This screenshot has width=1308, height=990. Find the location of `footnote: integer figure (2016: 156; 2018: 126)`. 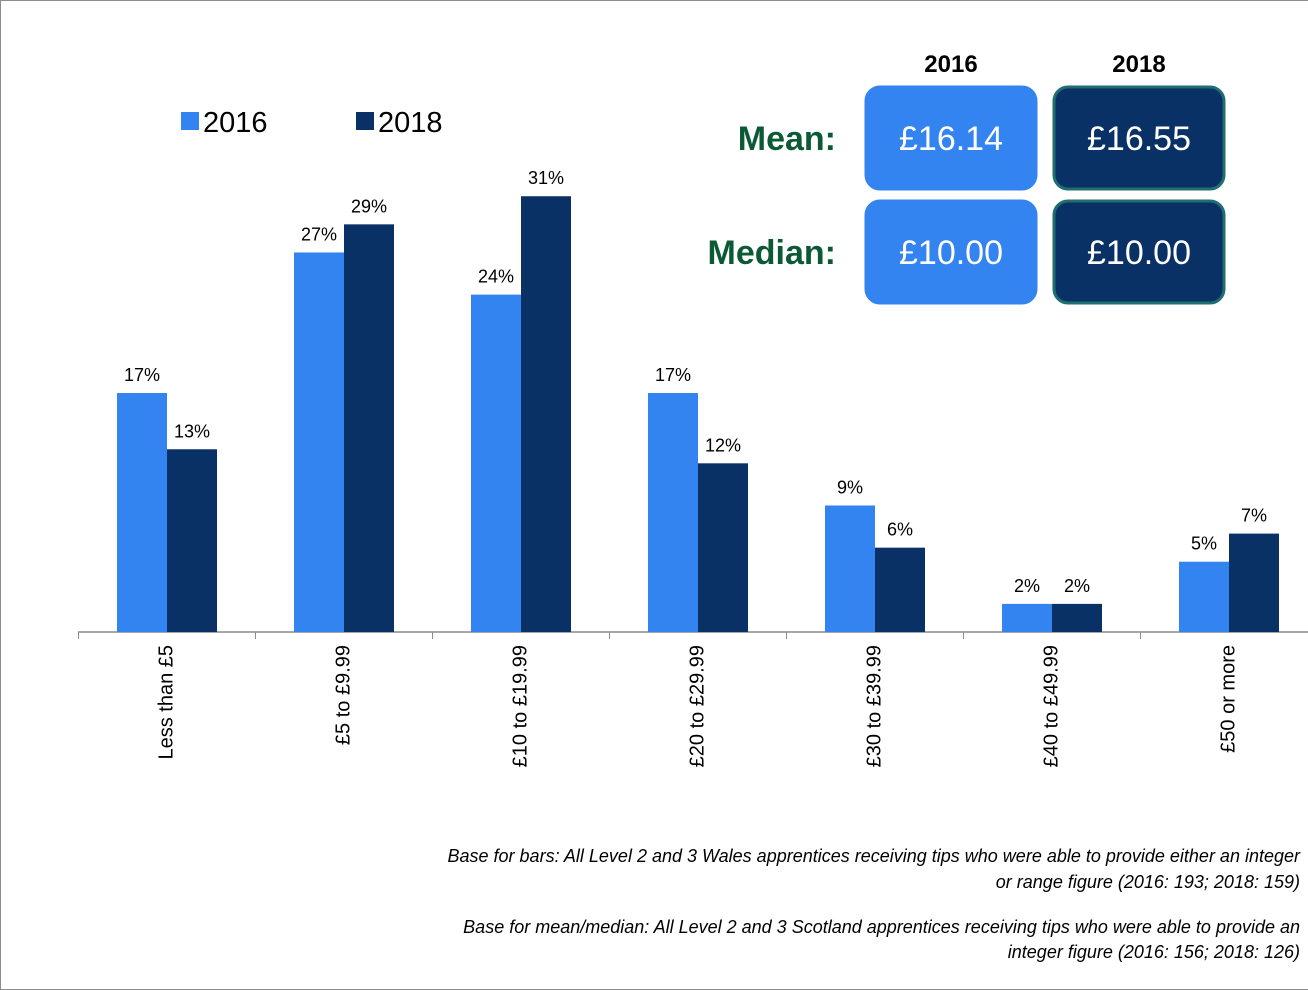

footnote: integer figure (2016: 156; 2018: 126) is located at coordinates (1154, 952).